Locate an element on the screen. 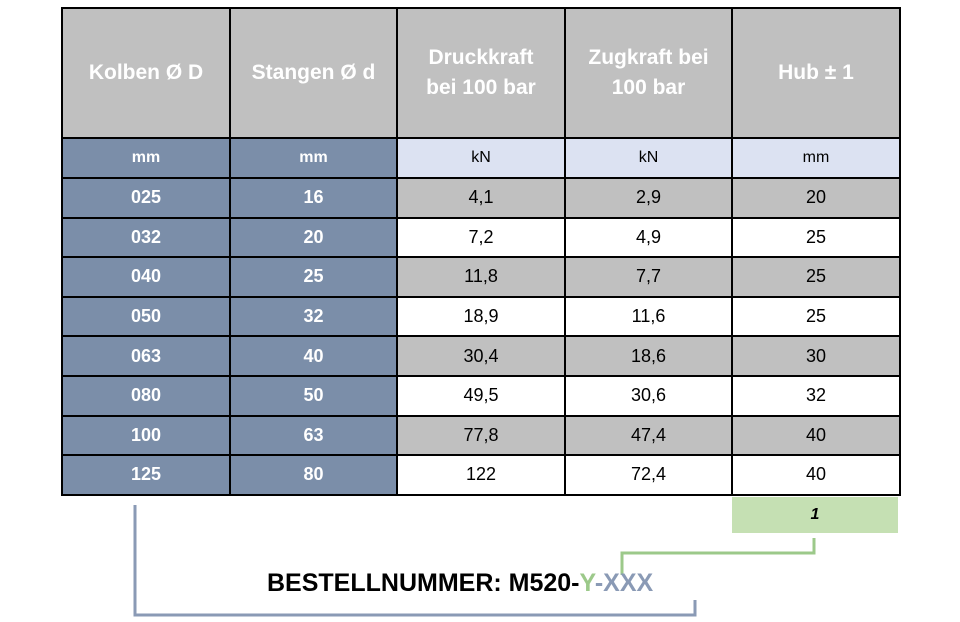 This screenshot has width=960, height=622. stroke-code-label: 1 is located at coordinates (815, 514).